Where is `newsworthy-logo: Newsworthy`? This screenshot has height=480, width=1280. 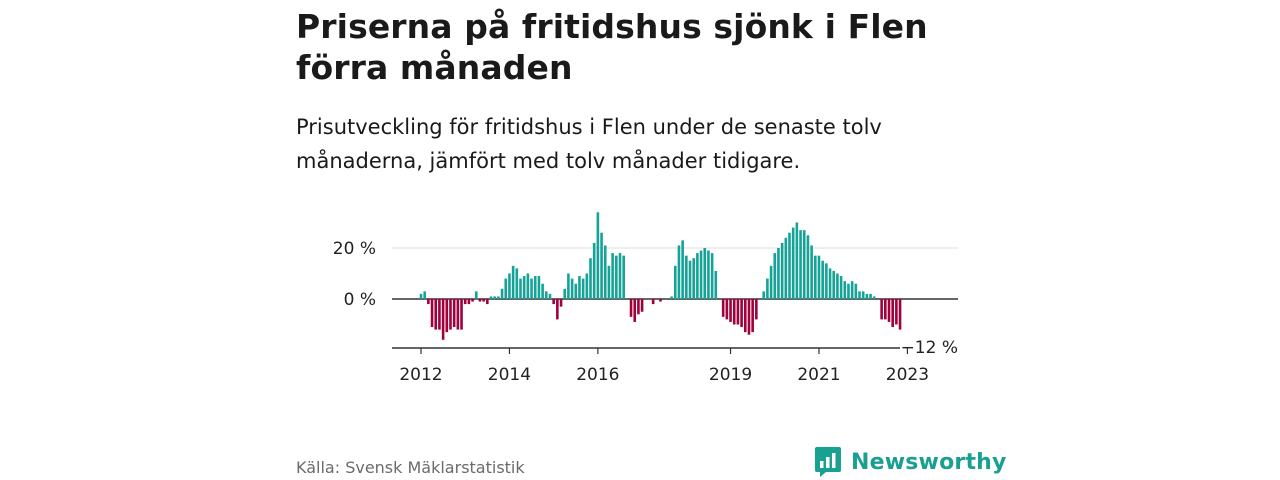
newsworthy-logo: Newsworthy is located at coordinates (910, 462).